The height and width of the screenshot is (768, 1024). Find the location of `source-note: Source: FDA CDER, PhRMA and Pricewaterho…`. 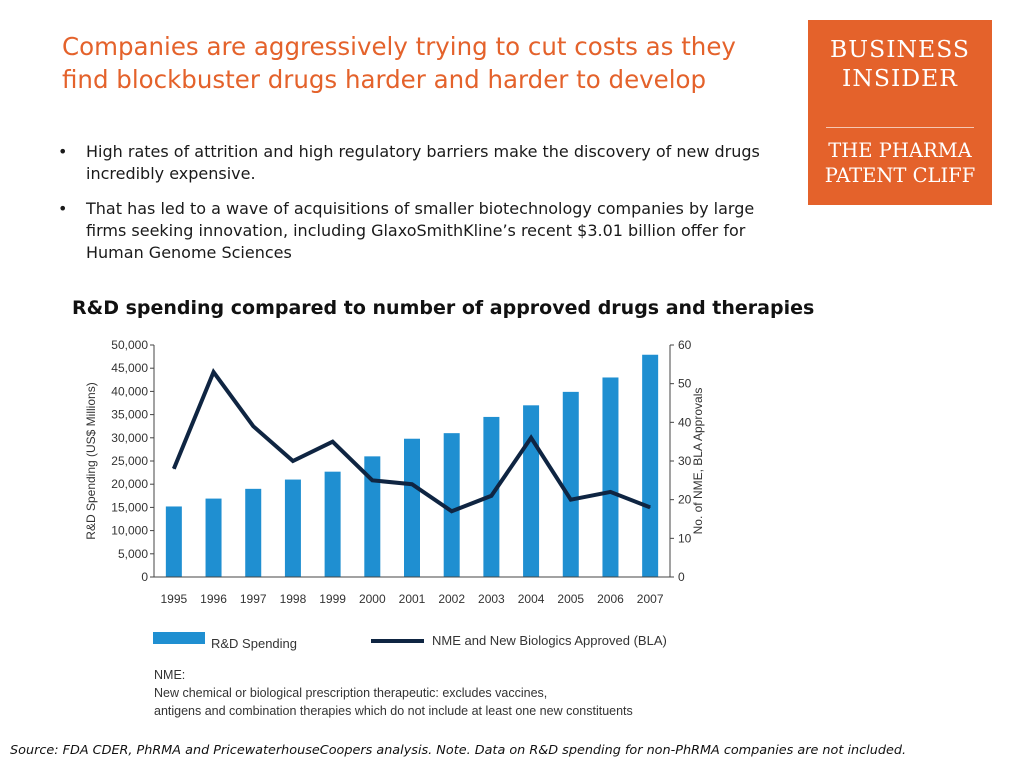

source-note: Source: FDA CDER, PhRMA and Pricewaterho… is located at coordinates (458, 750).